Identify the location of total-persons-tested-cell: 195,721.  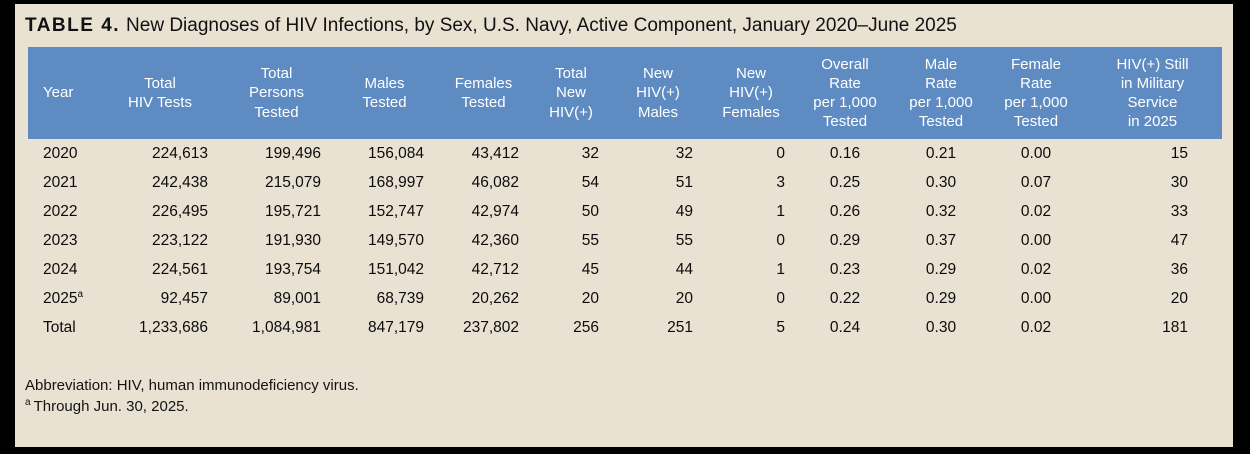
(292, 211).